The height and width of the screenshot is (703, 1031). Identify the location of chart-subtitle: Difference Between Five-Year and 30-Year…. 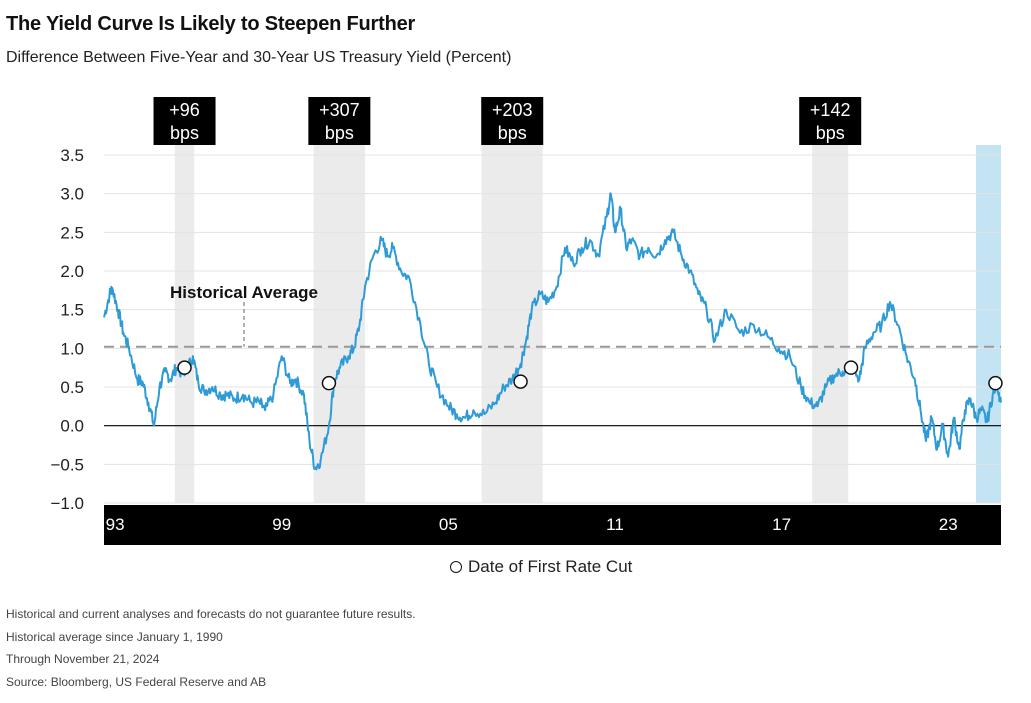
(259, 57).